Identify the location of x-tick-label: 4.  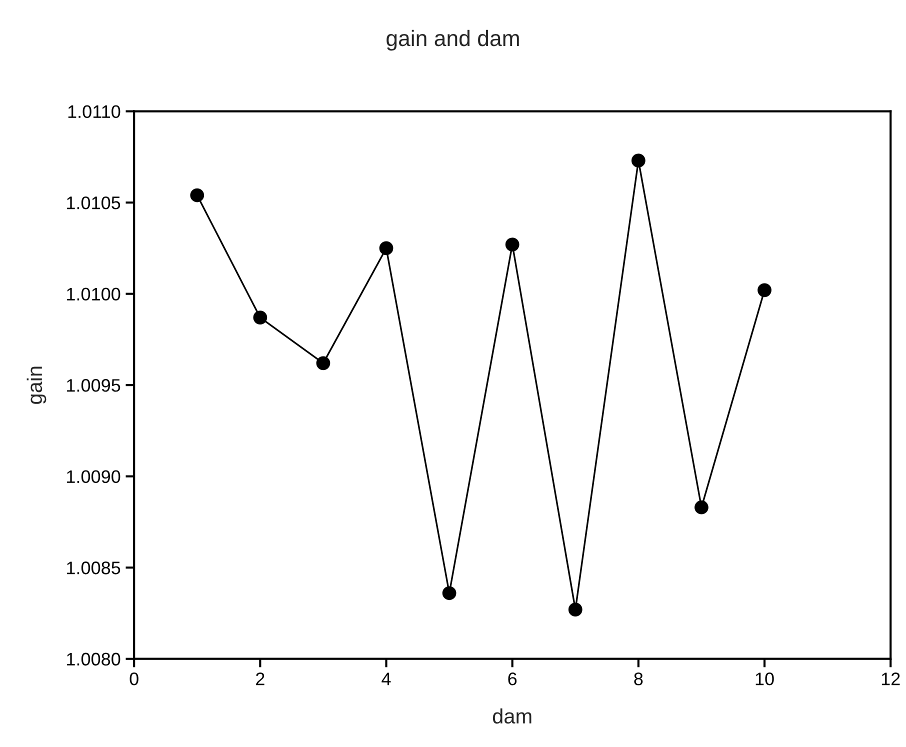
(386, 679).